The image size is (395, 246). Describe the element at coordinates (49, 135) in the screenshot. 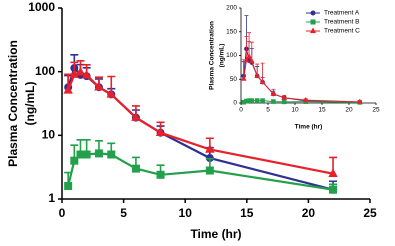

I see `y-tick-label: 10` at that location.